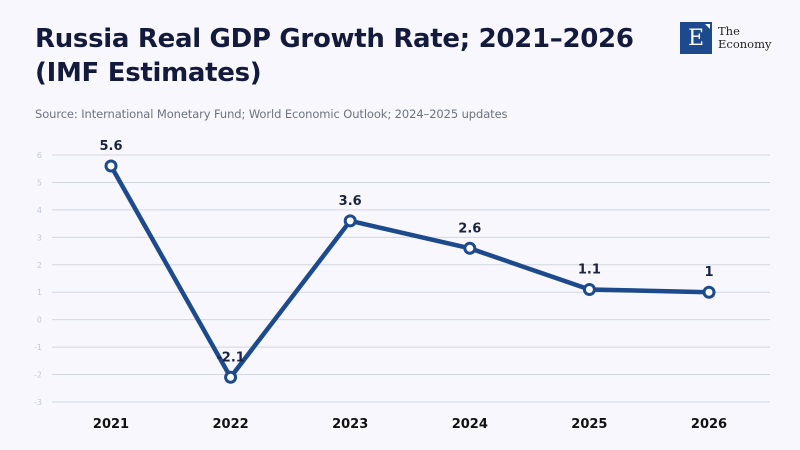  What do you see at coordinates (589, 269) in the screenshot?
I see `data-label: 1.1` at bounding box center [589, 269].